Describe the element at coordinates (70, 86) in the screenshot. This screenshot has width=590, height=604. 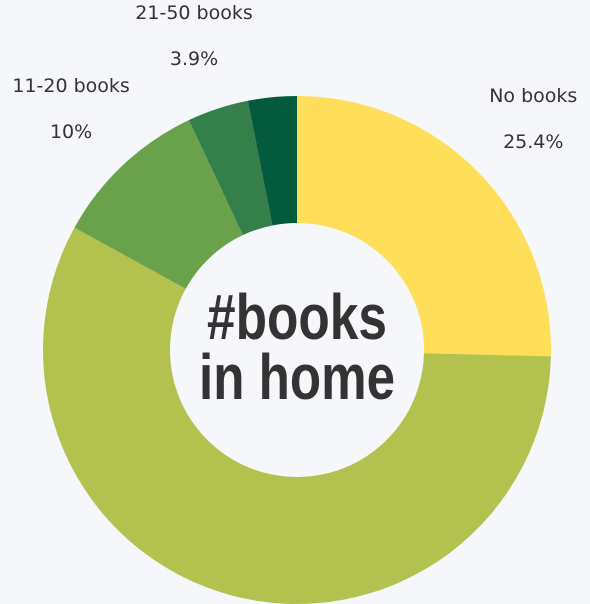
I see `category-label: 11-20 books` at that location.